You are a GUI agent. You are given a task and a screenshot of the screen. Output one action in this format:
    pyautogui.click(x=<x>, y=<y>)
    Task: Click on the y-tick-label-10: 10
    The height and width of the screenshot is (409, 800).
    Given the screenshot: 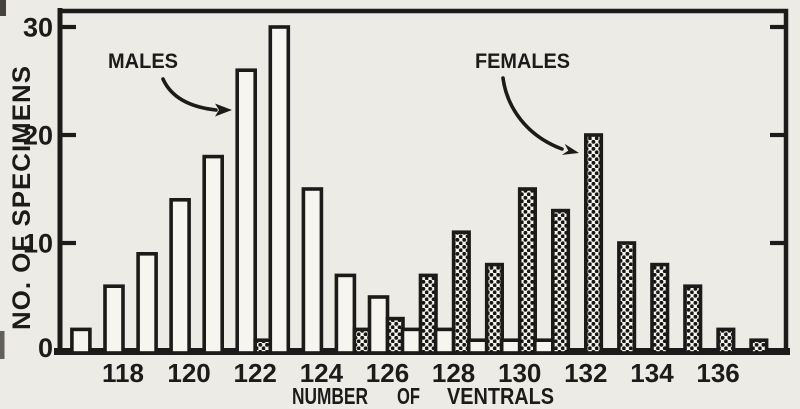 What is the action you would take?
    pyautogui.click(x=38, y=244)
    